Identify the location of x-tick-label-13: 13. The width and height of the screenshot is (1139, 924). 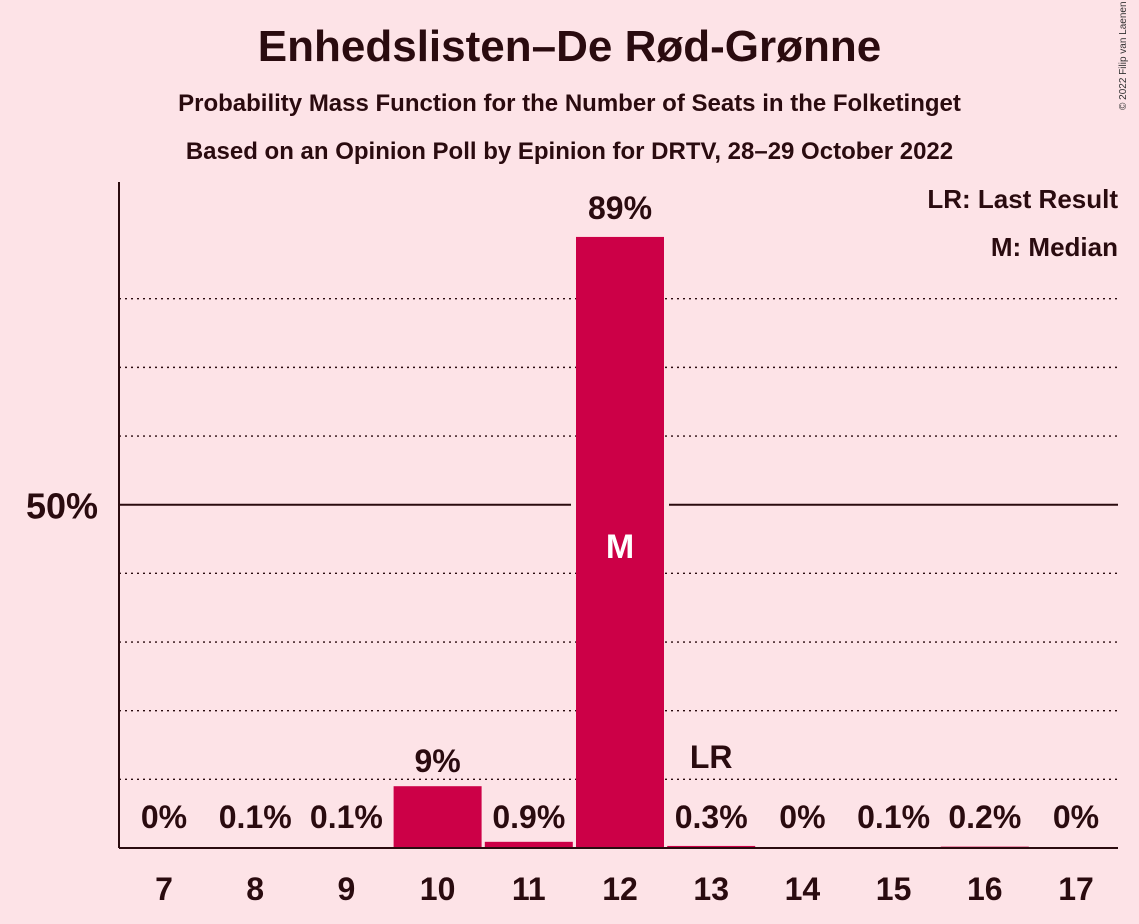
(711, 889).